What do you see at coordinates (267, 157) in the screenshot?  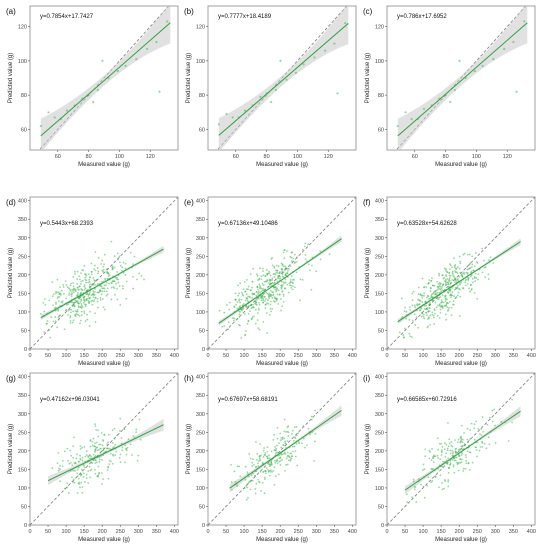 I see `x-tick-label: 80` at bounding box center [267, 157].